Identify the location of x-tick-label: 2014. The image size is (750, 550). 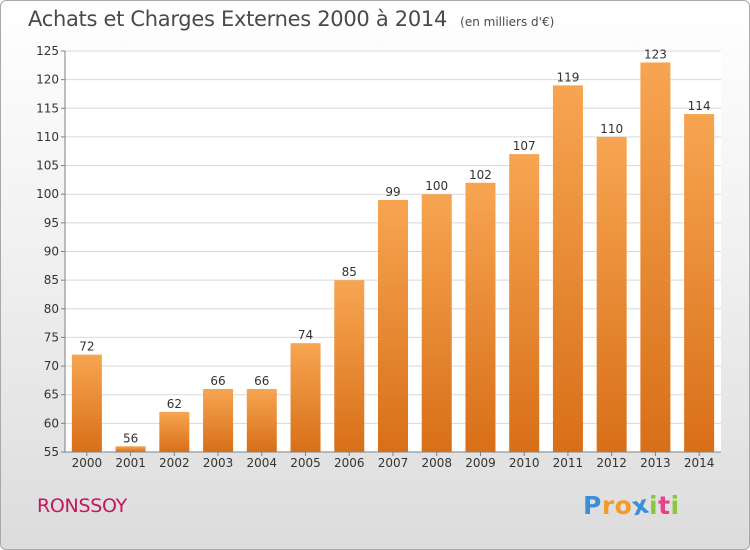
(699, 463).